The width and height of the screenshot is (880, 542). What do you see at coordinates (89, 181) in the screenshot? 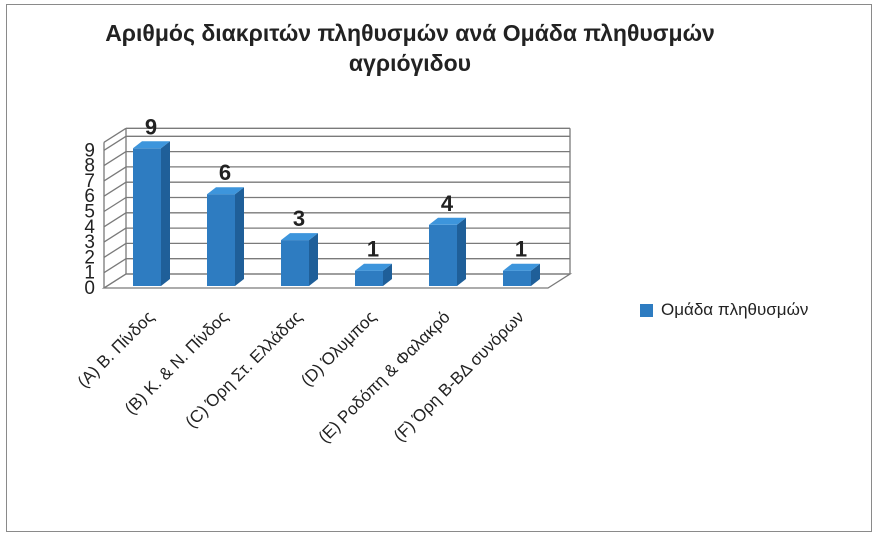
I see `y-tick-label: 7` at bounding box center [89, 181].